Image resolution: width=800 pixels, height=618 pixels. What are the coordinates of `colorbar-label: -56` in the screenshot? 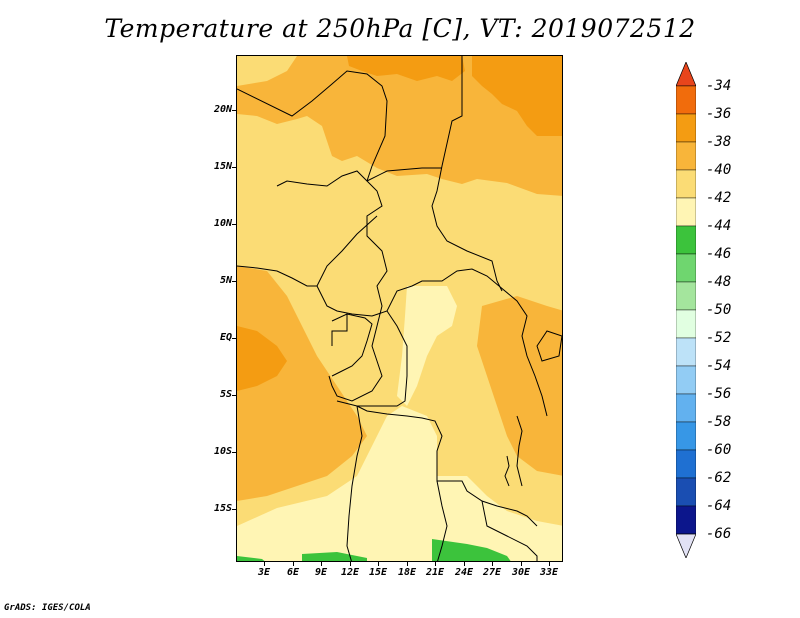 It's located at (719, 394).